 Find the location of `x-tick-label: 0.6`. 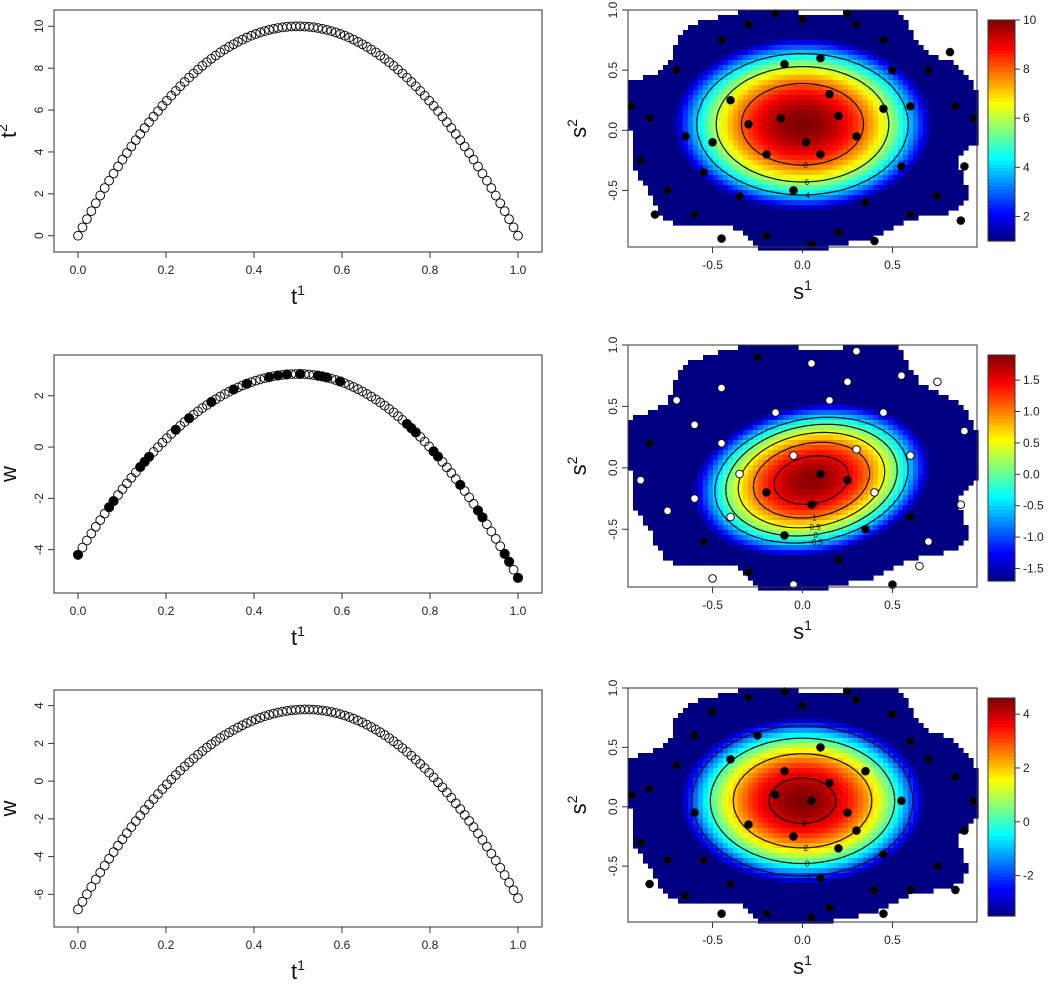

x-tick-label: 0.6 is located at coordinates (342, 611).